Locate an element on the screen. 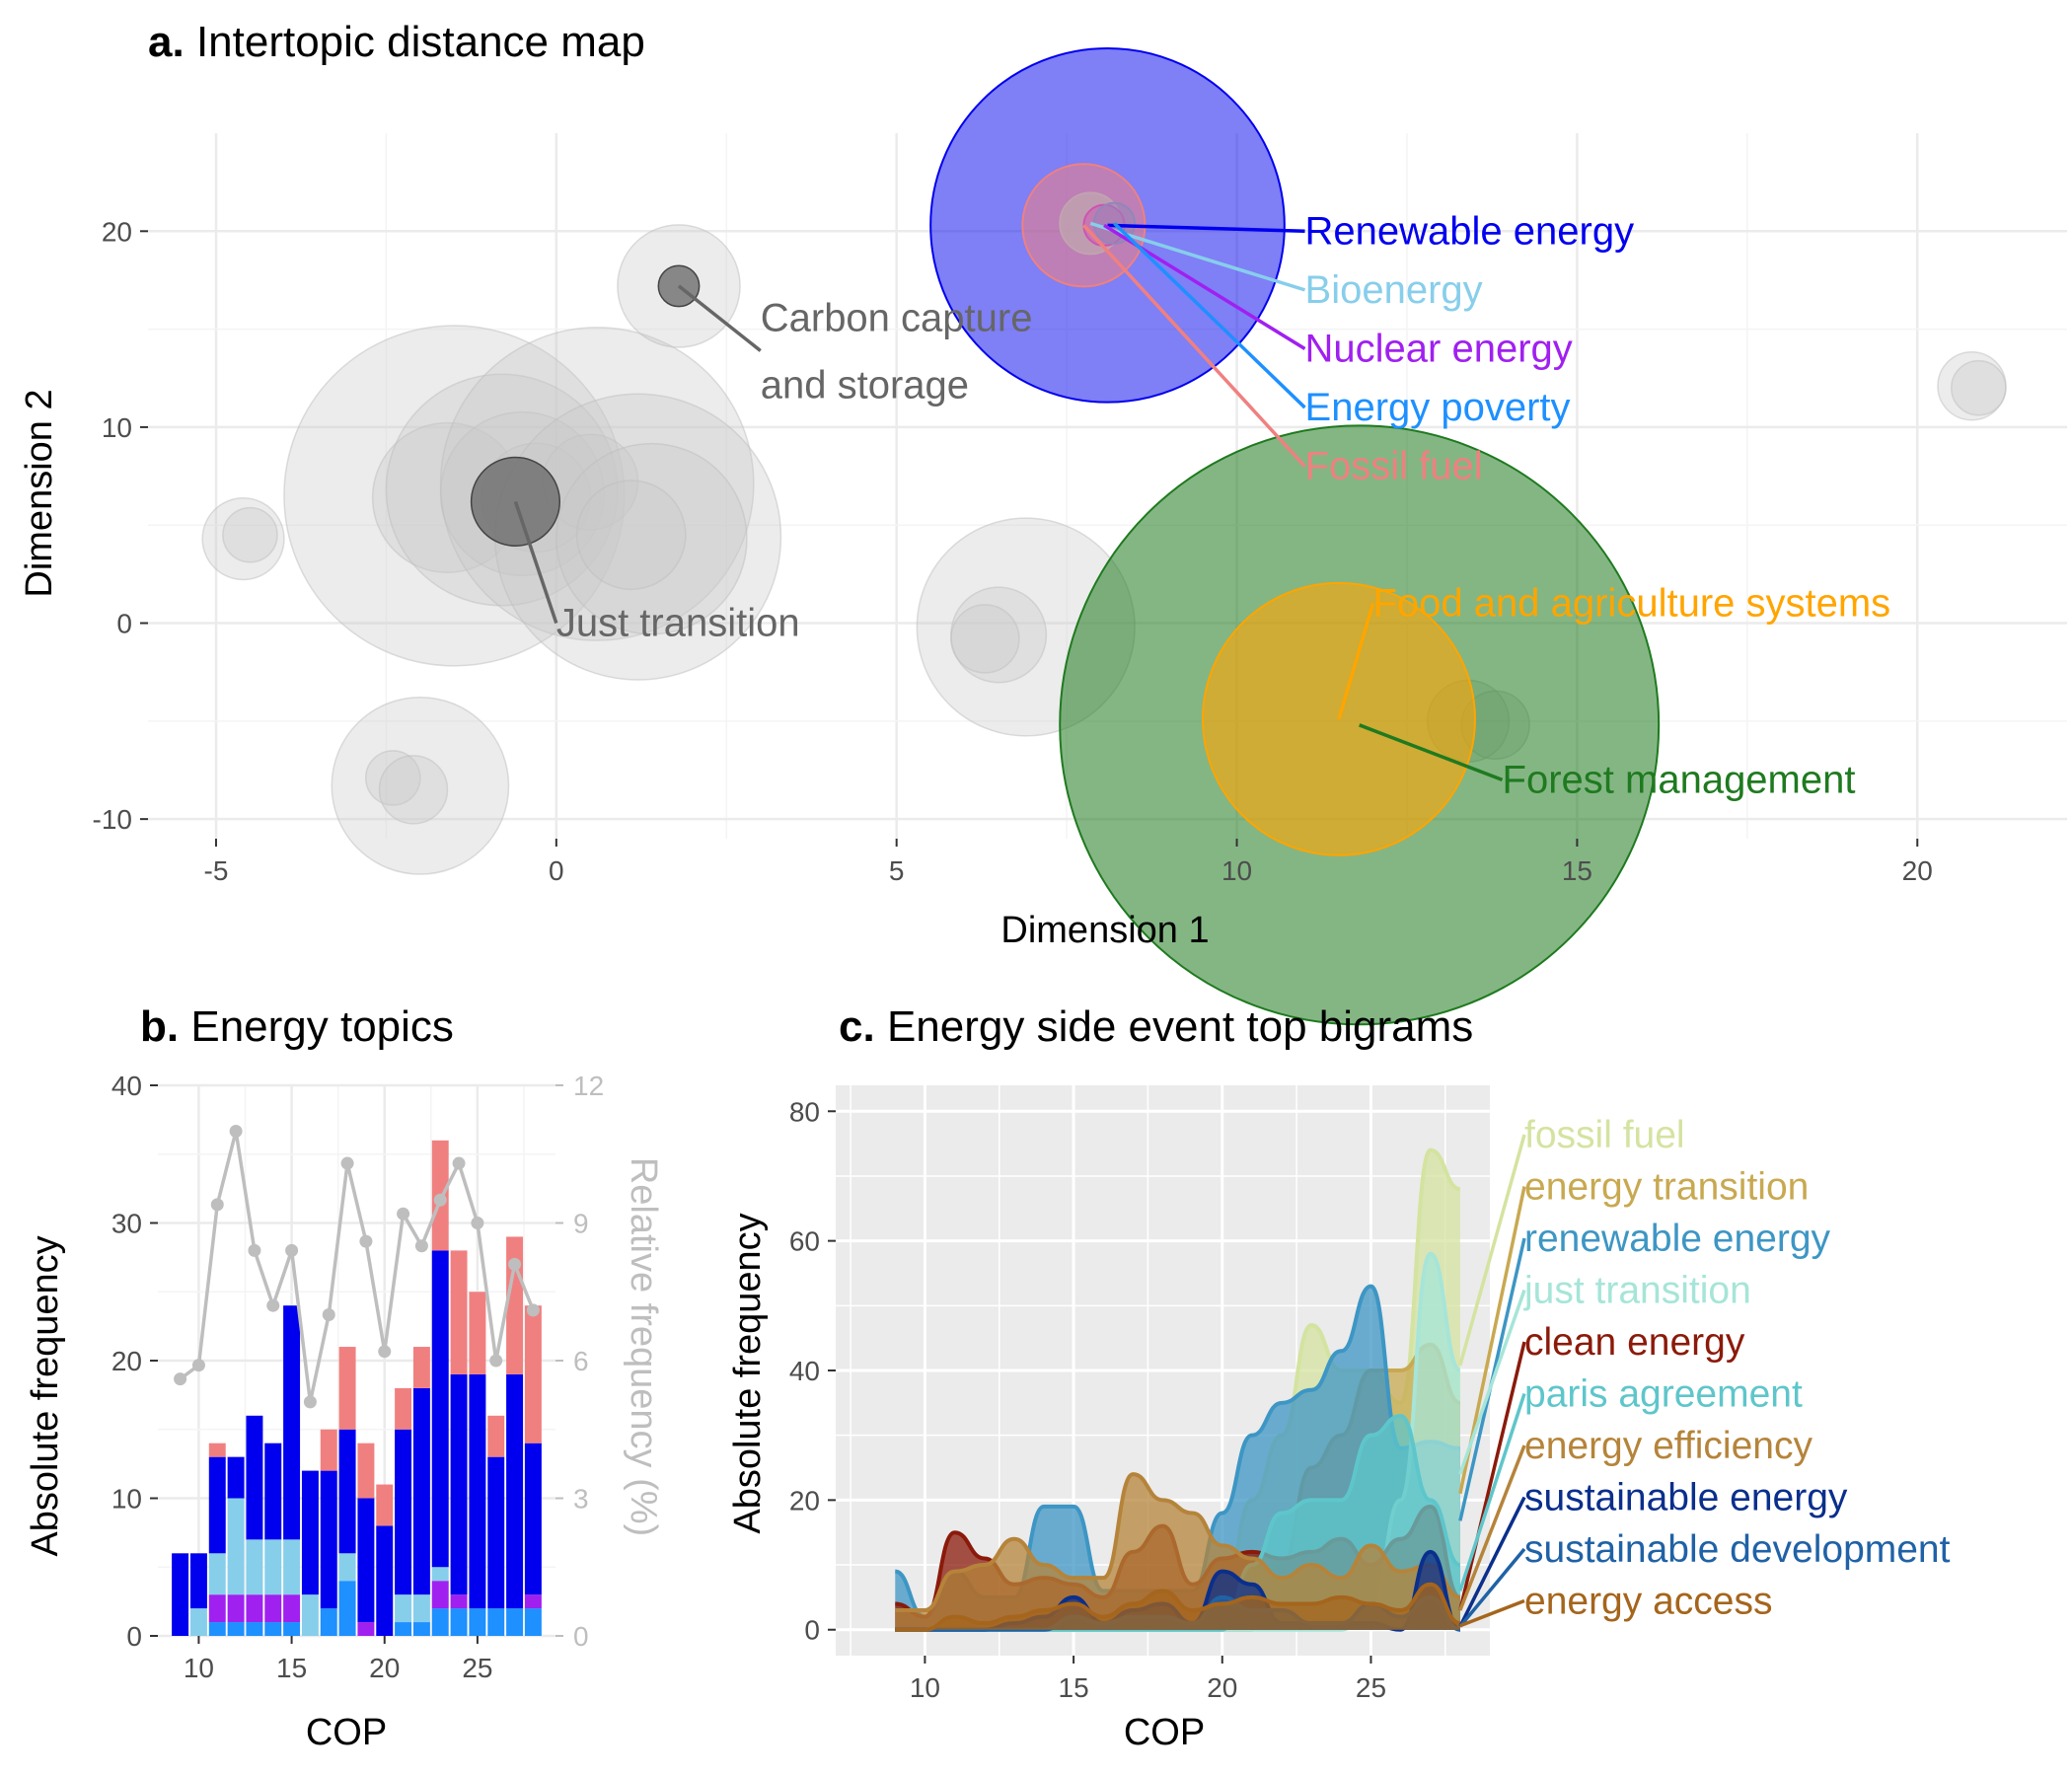 The height and width of the screenshot is (1776, 2072). topic-label-line: and storage is located at coordinates (865, 385).